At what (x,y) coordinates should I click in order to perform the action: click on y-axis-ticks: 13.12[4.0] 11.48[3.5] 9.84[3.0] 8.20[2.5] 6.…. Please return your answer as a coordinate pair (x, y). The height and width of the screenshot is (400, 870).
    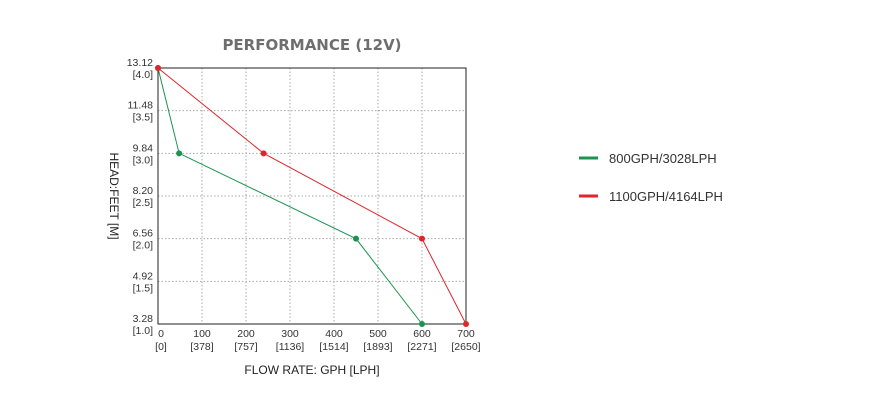
    Looking at the image, I should click on (140, 197).